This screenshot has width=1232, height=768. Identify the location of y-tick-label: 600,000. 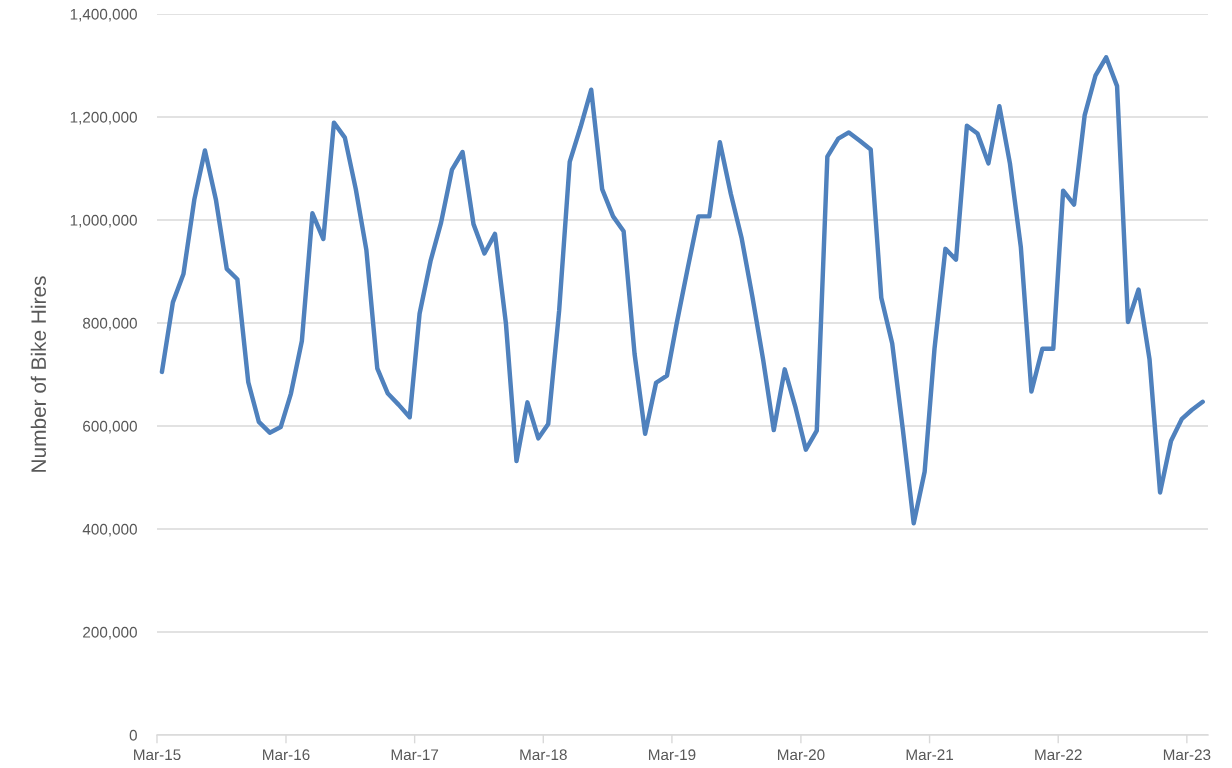
(110, 427).